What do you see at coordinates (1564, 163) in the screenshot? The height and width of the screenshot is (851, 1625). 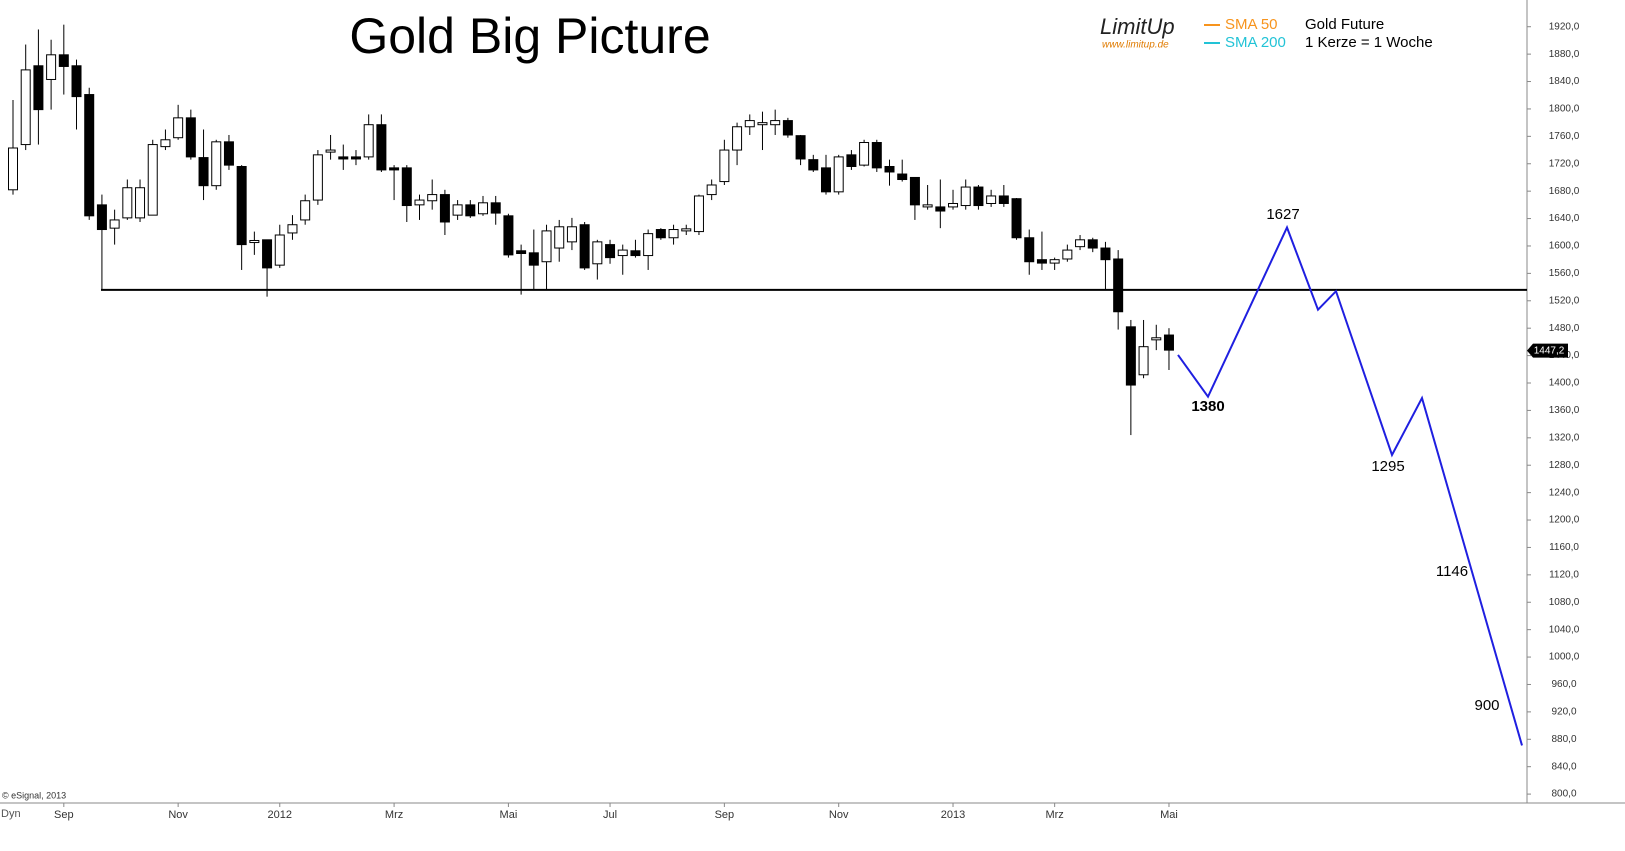 I see `y-tick-label: 1720,0` at bounding box center [1564, 163].